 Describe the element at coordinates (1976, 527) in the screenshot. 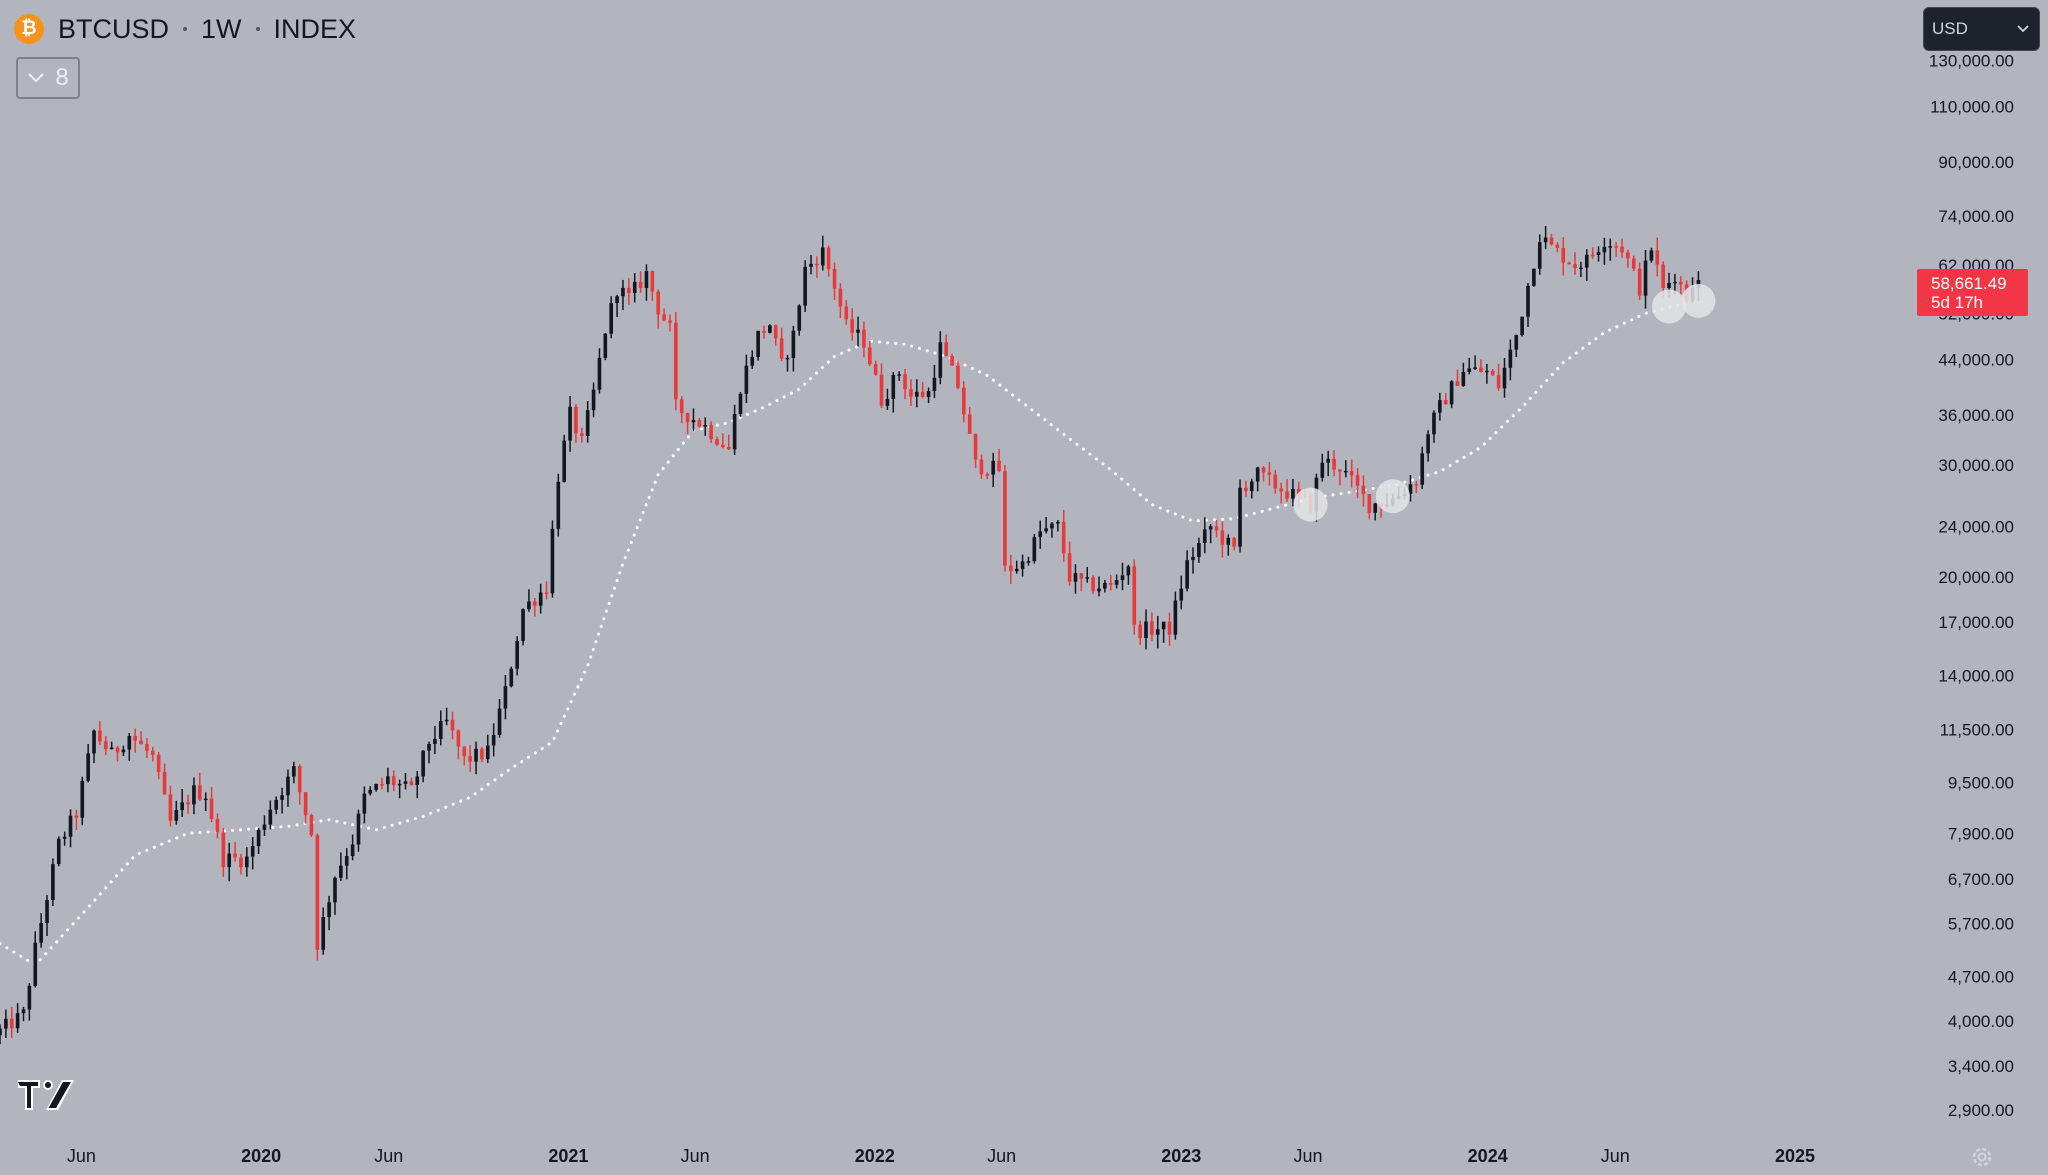

I see `price-tick-label: 24,000.00` at that location.